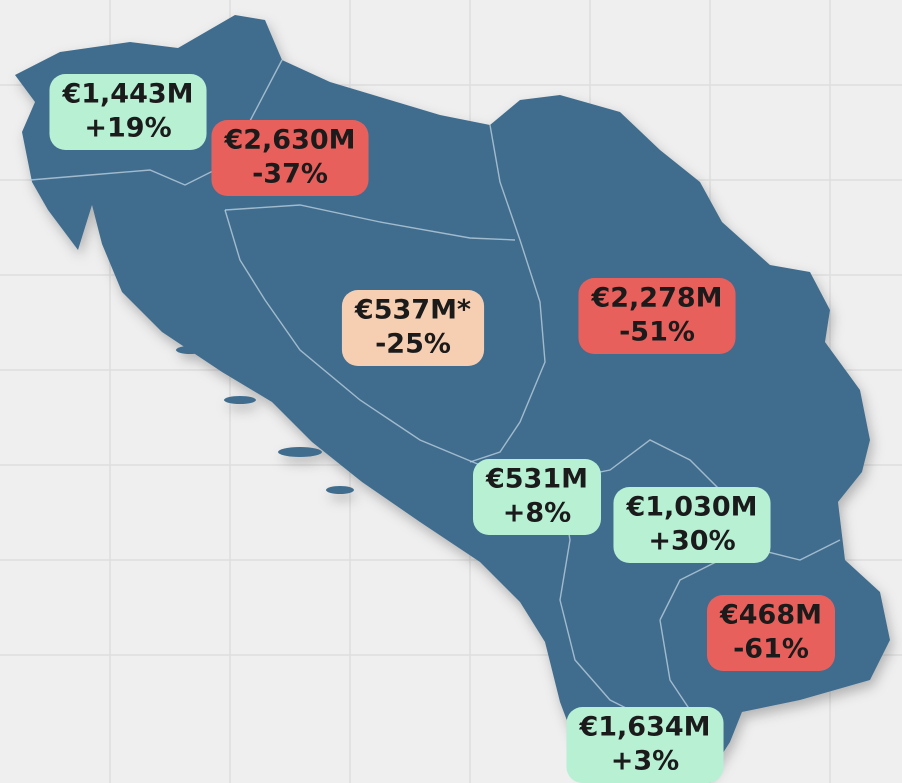 The width and height of the screenshot is (902, 783). I want to click on value-label: €1,634M+3%, so click(645, 745).